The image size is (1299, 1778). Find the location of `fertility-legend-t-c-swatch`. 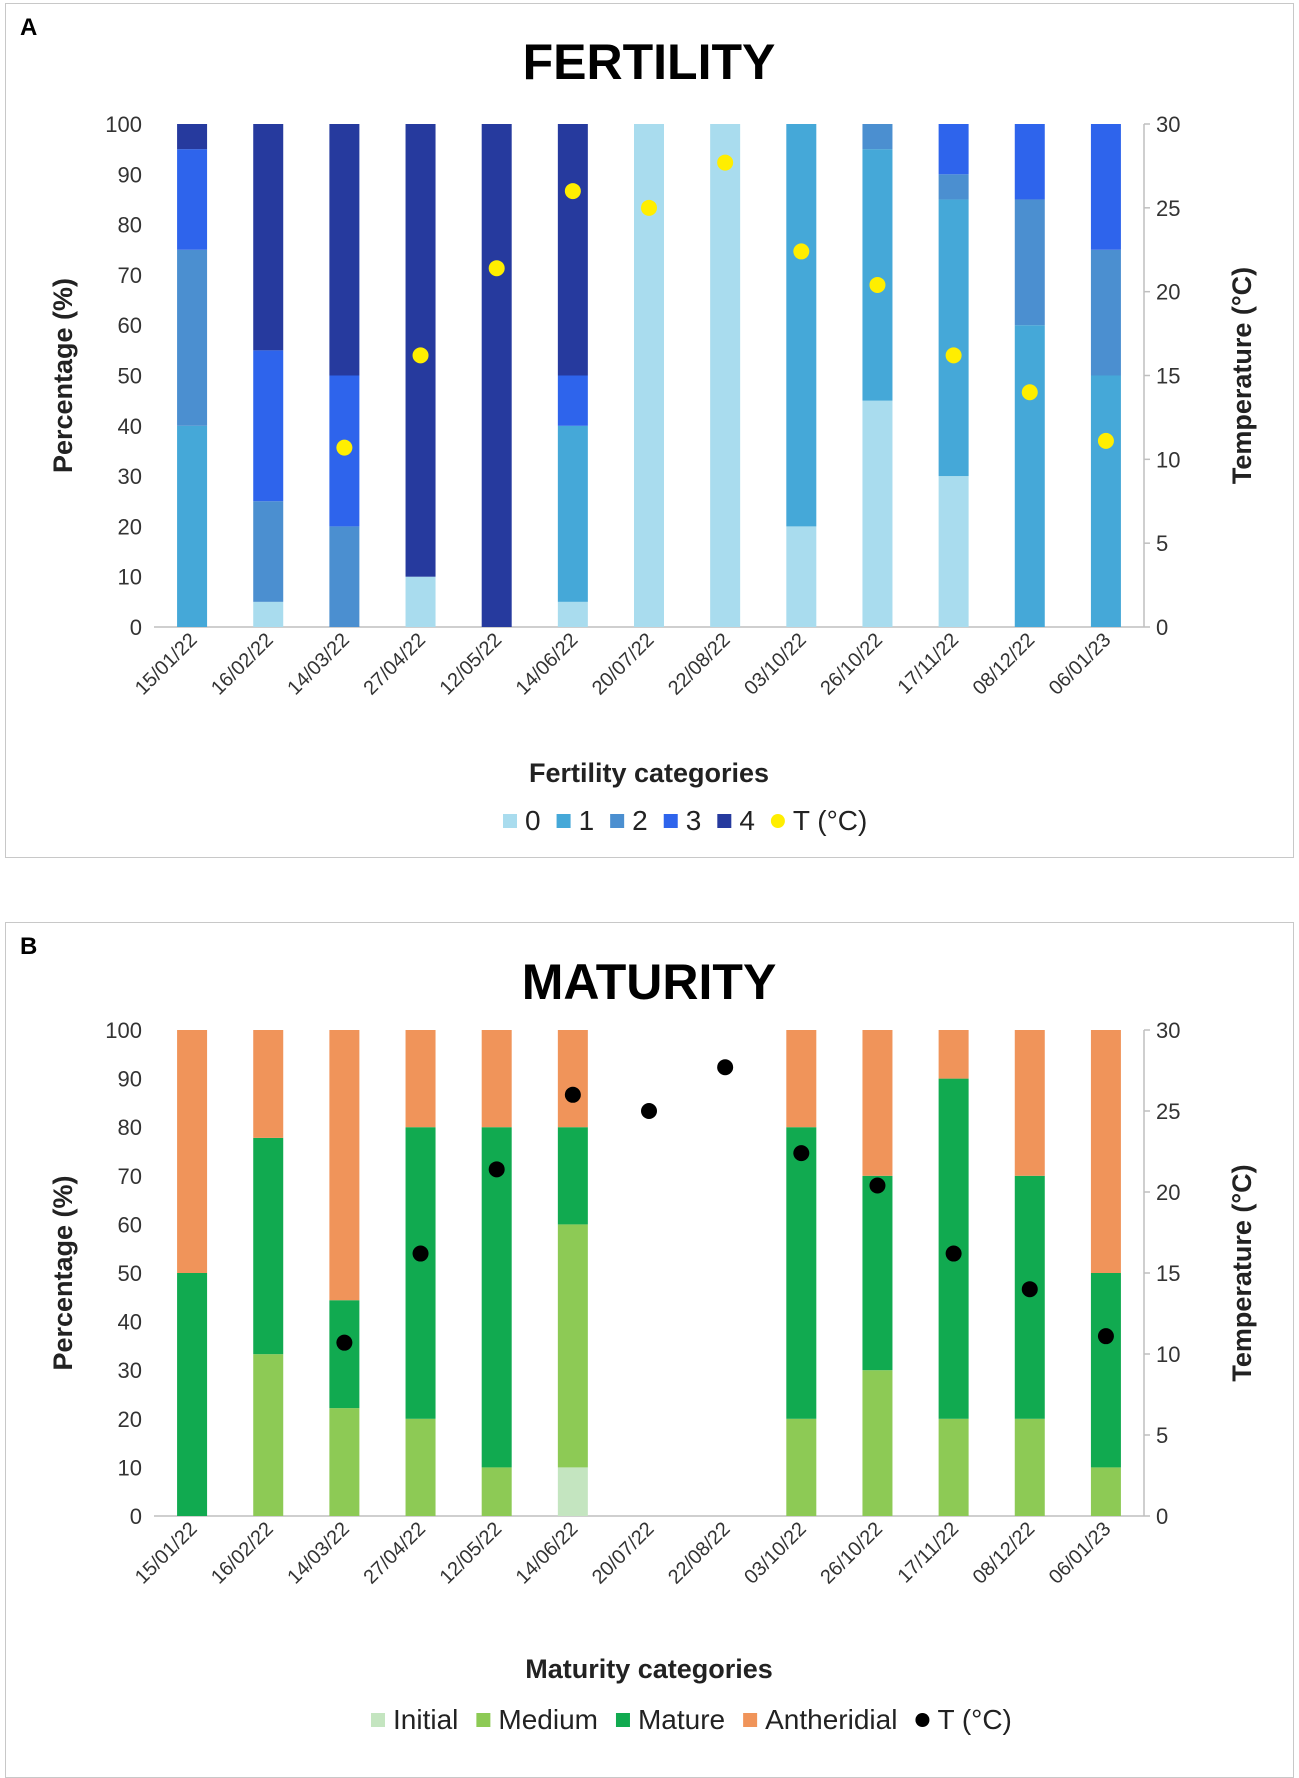

fertility-legend-t-c-swatch is located at coordinates (777, 821).